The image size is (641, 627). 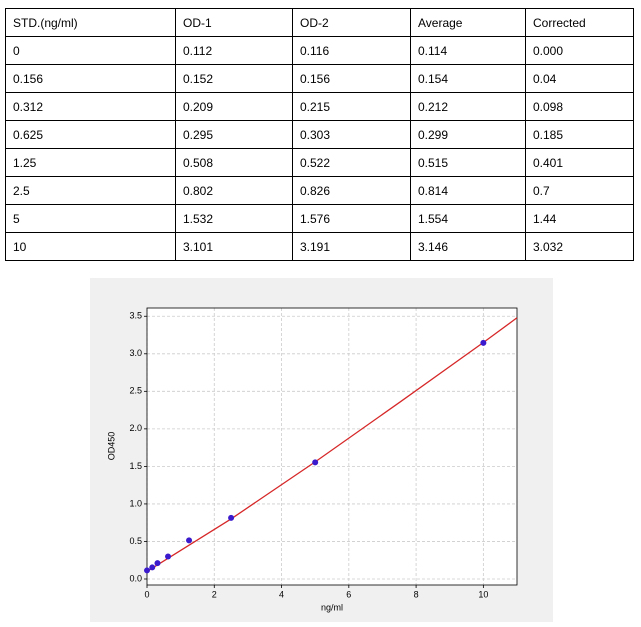 What do you see at coordinates (111, 446) in the screenshot?
I see `y-axis-label: OD450` at bounding box center [111, 446].